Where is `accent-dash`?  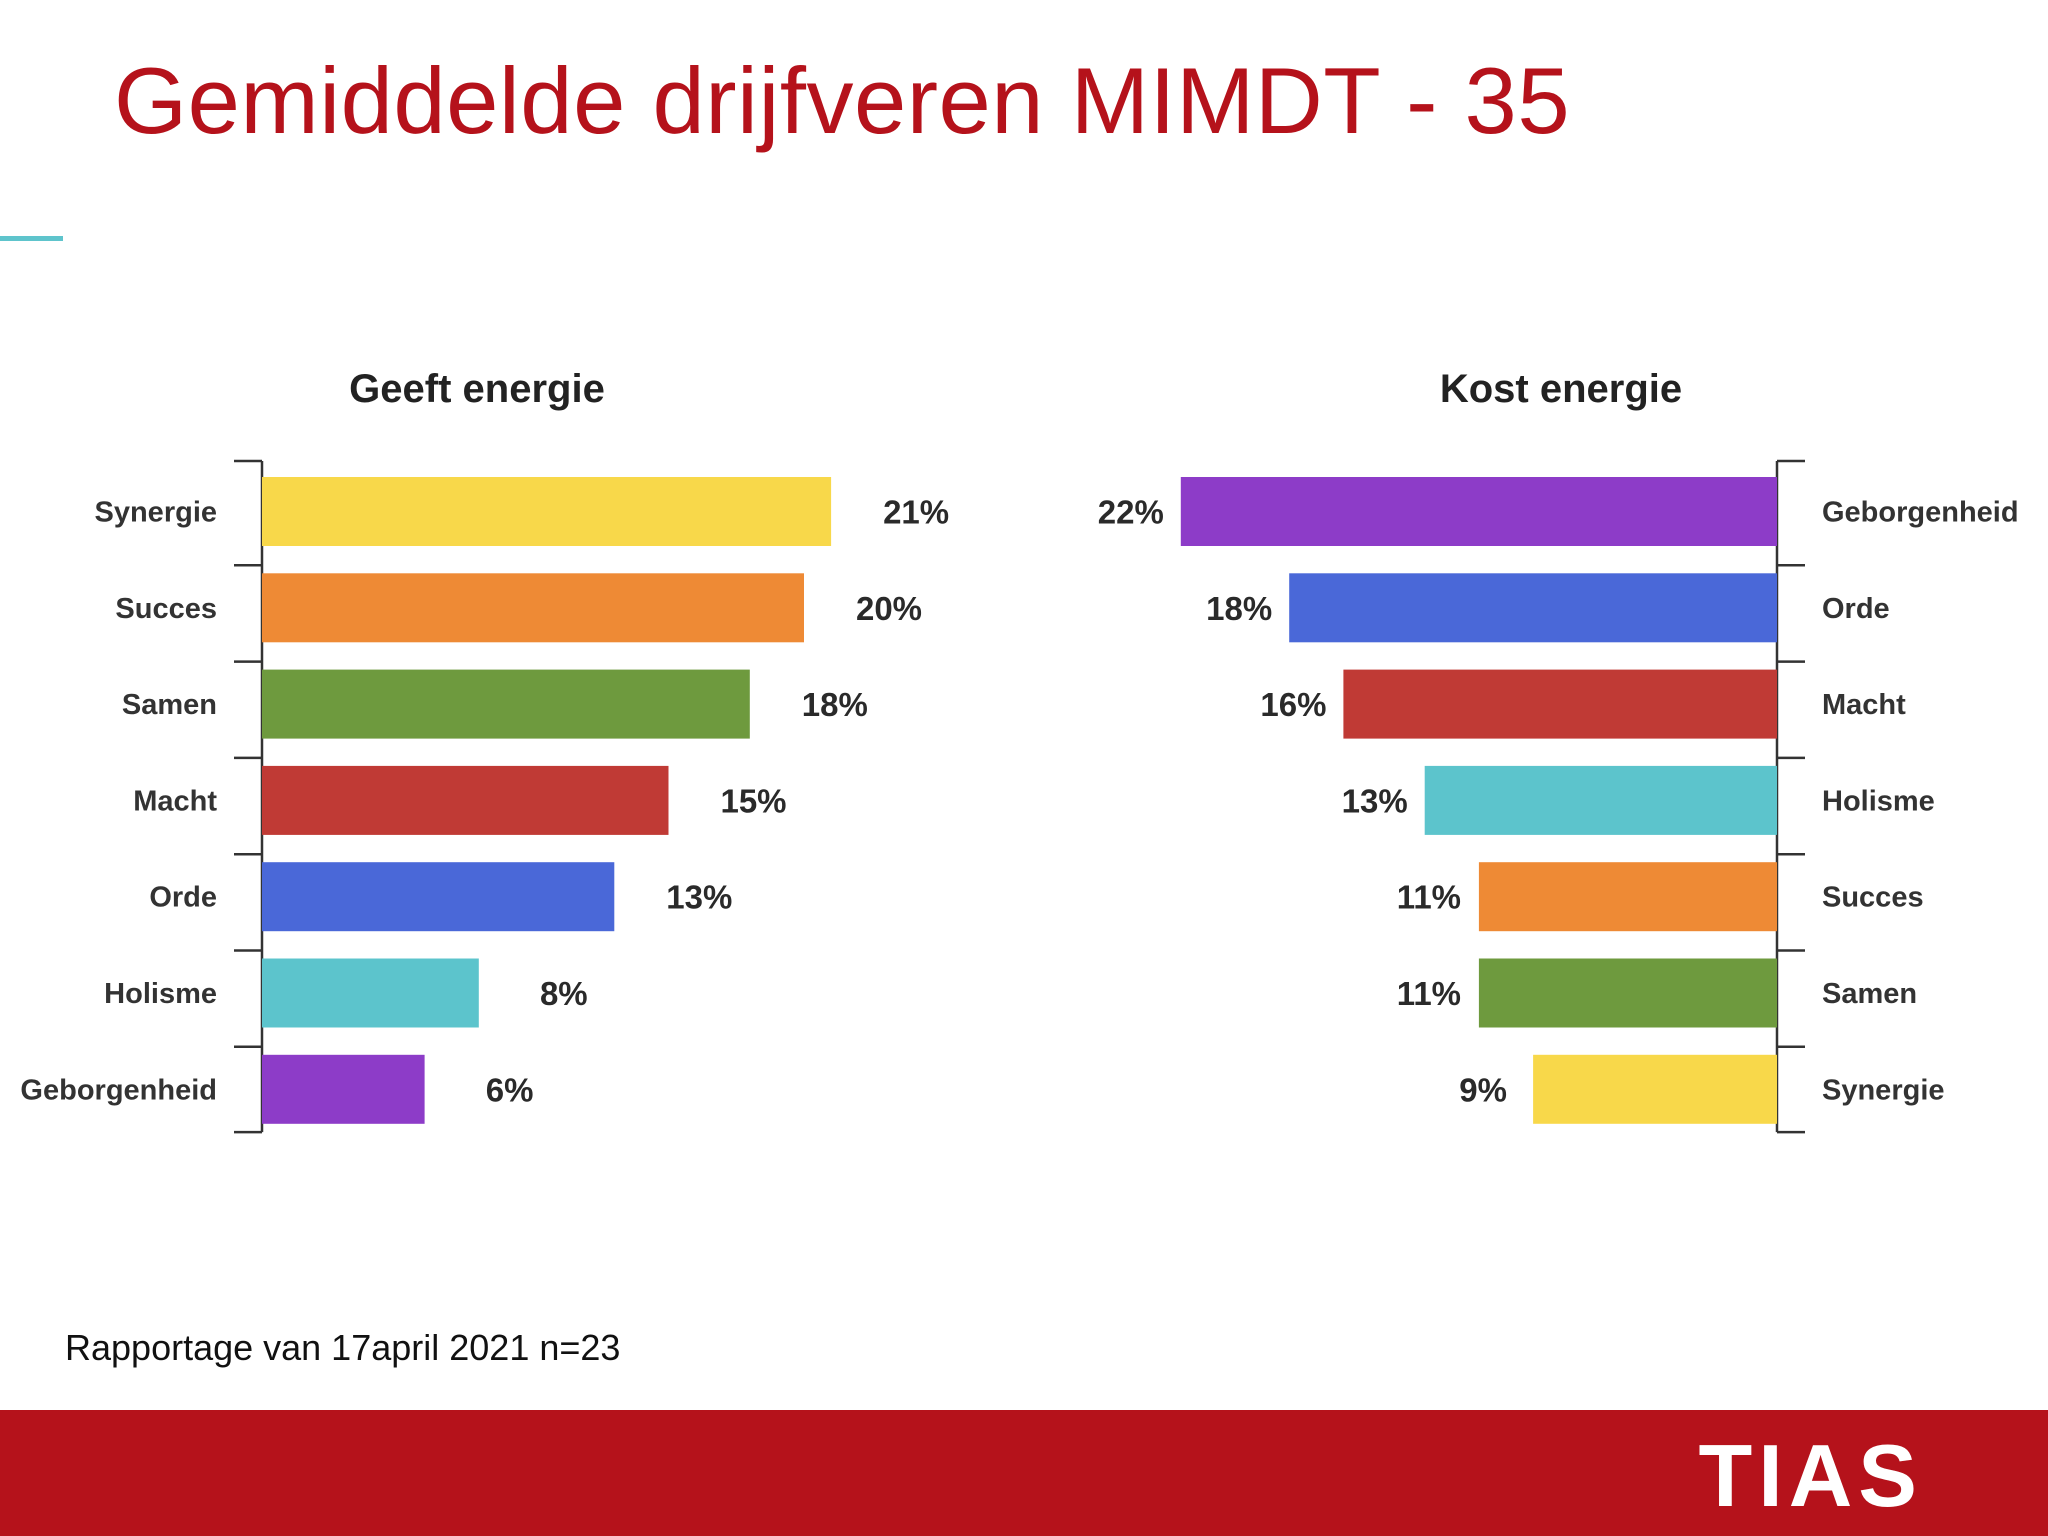
accent-dash is located at coordinates (31, 238).